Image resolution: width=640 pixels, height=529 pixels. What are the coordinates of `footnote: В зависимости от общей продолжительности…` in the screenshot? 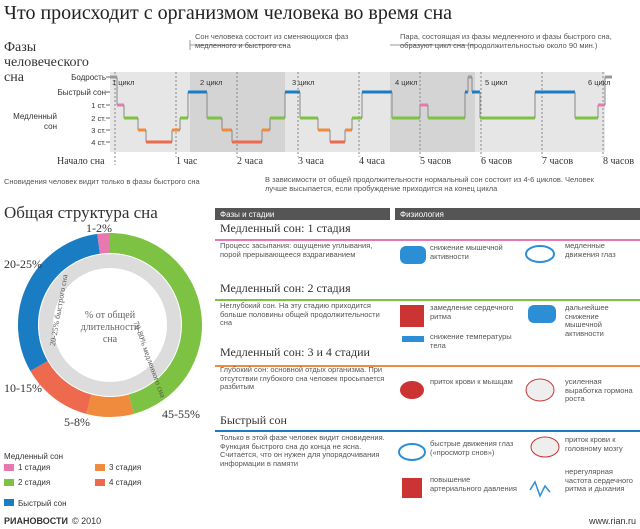 It's located at (429, 184).